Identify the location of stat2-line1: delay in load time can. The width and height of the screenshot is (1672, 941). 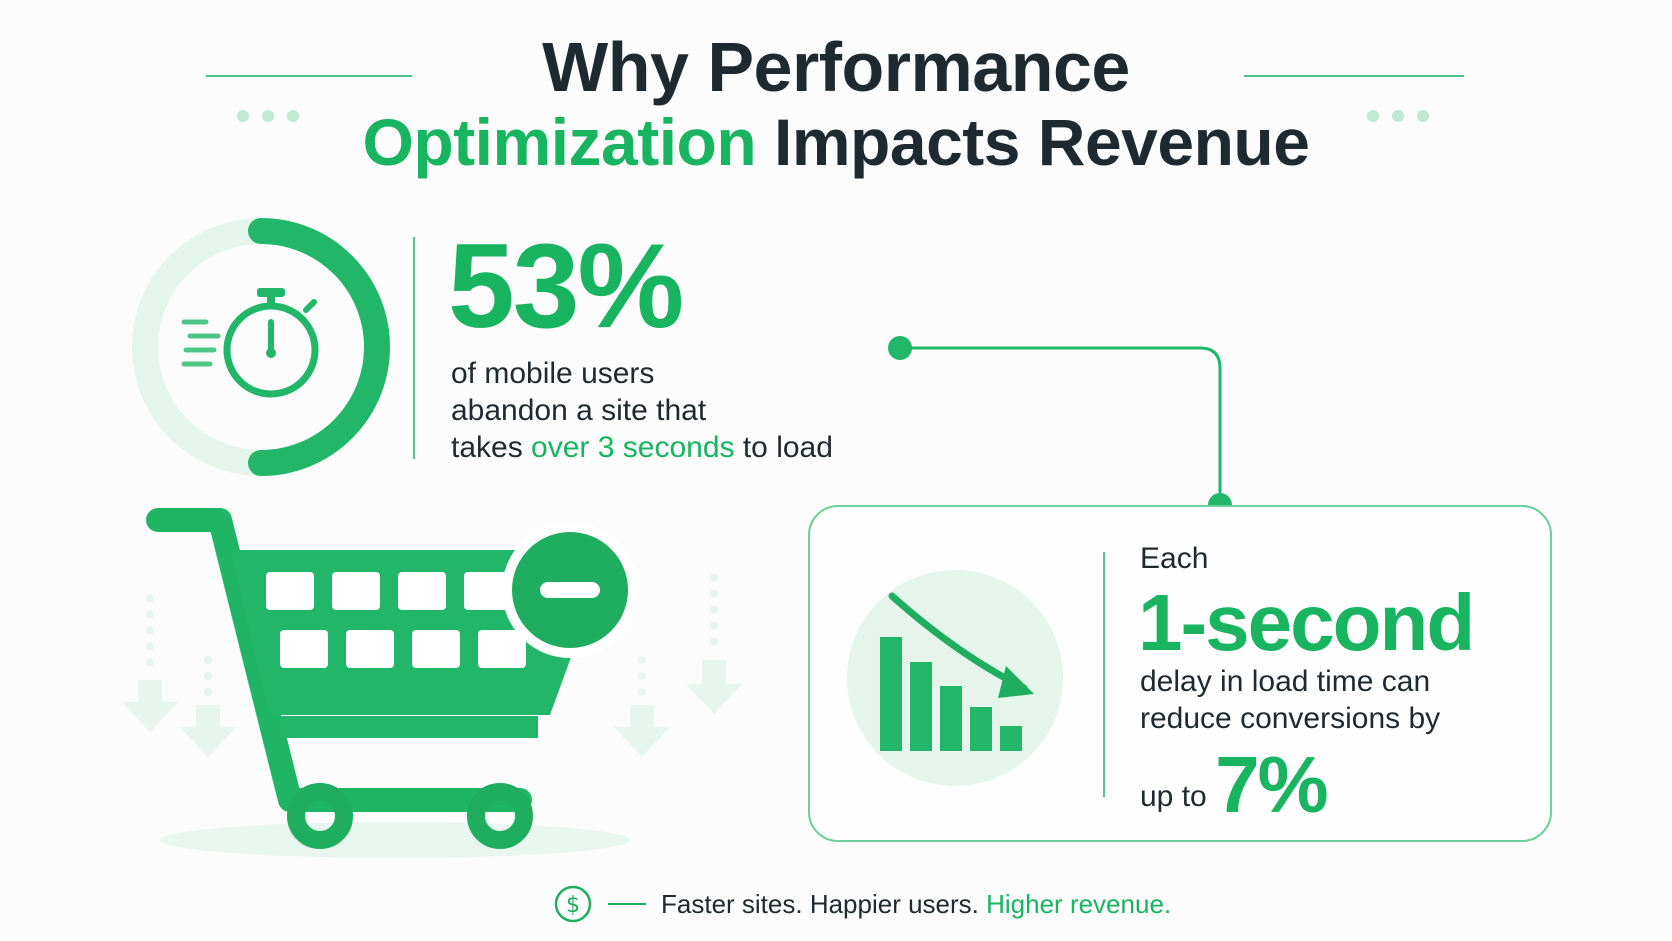
(1285, 681).